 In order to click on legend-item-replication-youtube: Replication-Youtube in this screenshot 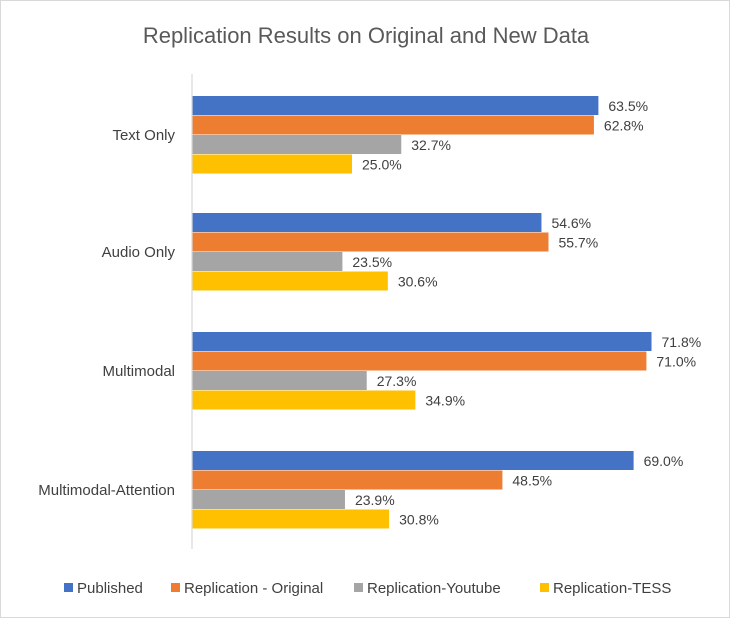, I will do `click(427, 588)`.